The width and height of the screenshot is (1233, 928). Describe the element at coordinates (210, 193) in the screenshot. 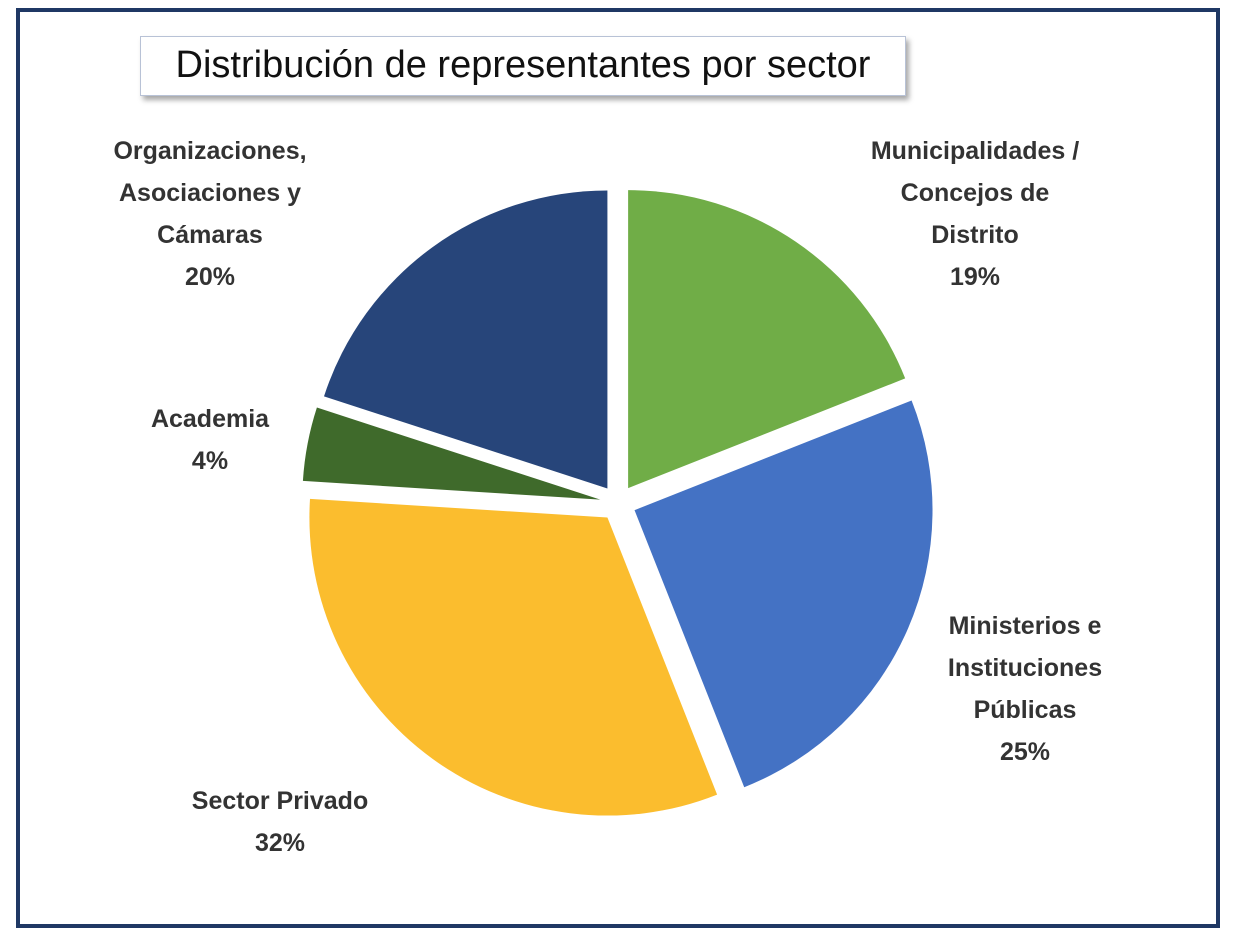

I see `category-label: Organizaciones, Asociaciones y Cámaras` at that location.